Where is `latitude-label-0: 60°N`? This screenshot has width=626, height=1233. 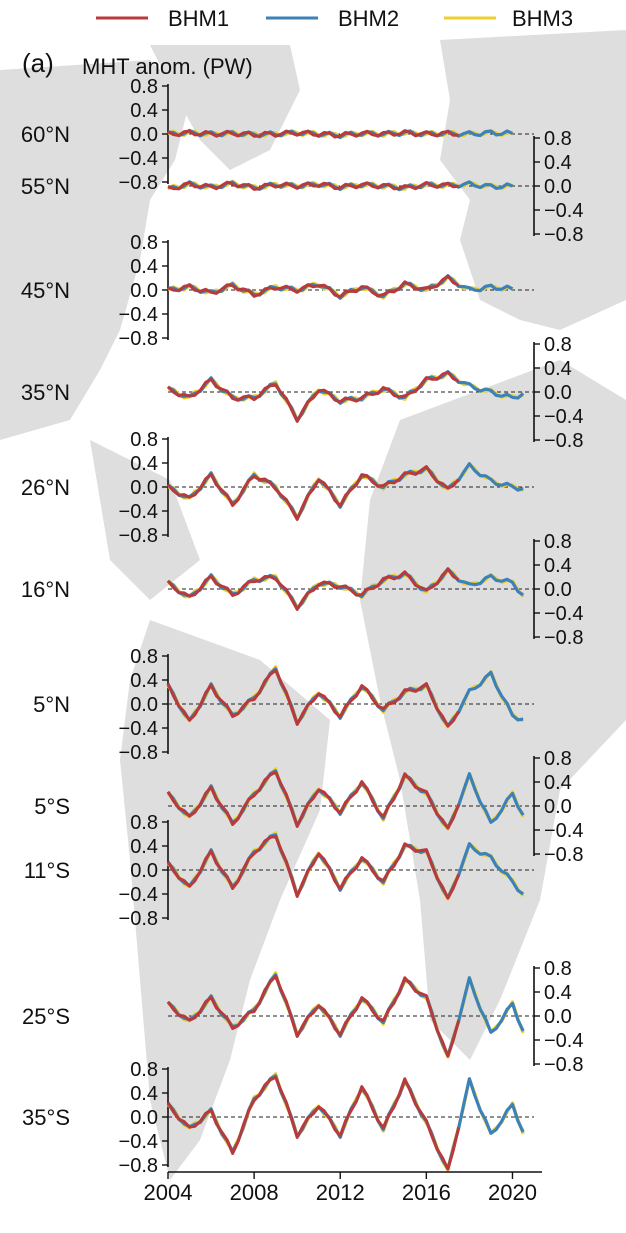 latitude-label-0: 60°N is located at coordinates (45, 134).